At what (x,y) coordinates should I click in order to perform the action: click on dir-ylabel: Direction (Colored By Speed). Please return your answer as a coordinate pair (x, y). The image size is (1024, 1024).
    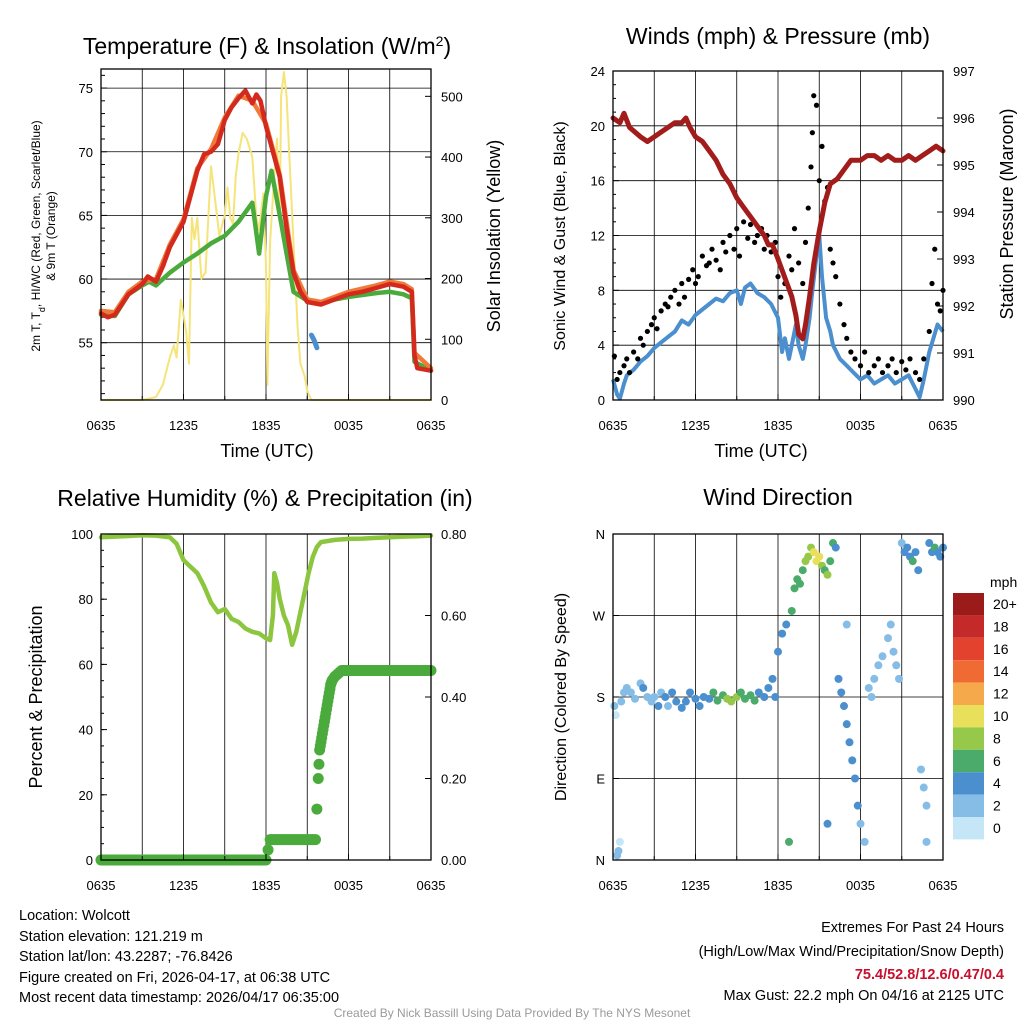
    Looking at the image, I should click on (561, 697).